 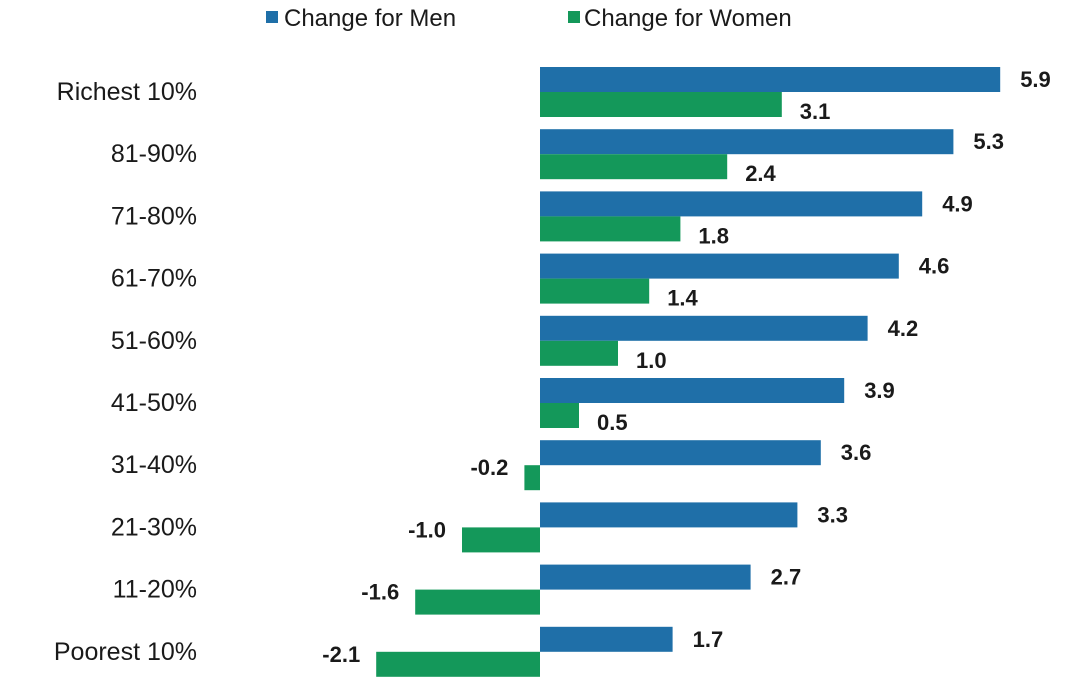 I want to click on category-label: 51-60%, so click(x=154, y=341).